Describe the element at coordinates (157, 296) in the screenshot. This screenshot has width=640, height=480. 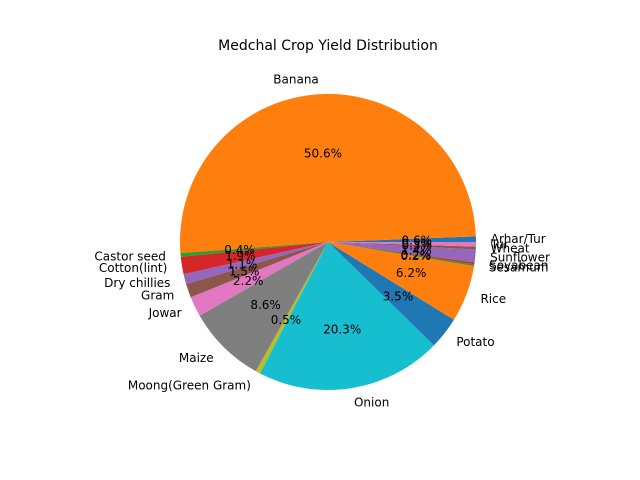
I see `category-label-gram: Gram` at that location.